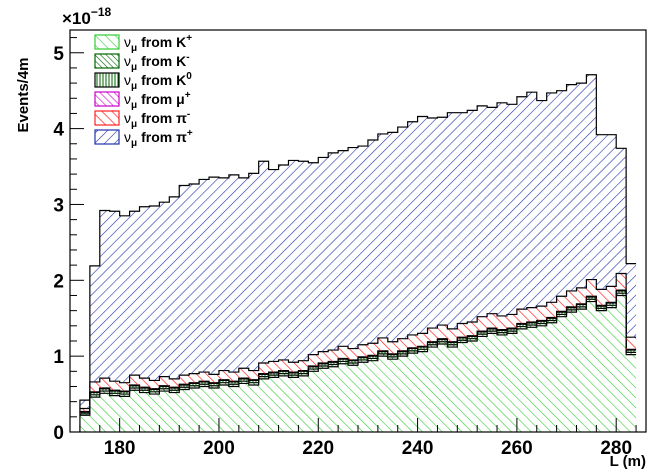 The width and height of the screenshot is (658, 472). Describe the element at coordinates (517, 448) in the screenshot. I see `x-tick-label: 260` at that location.